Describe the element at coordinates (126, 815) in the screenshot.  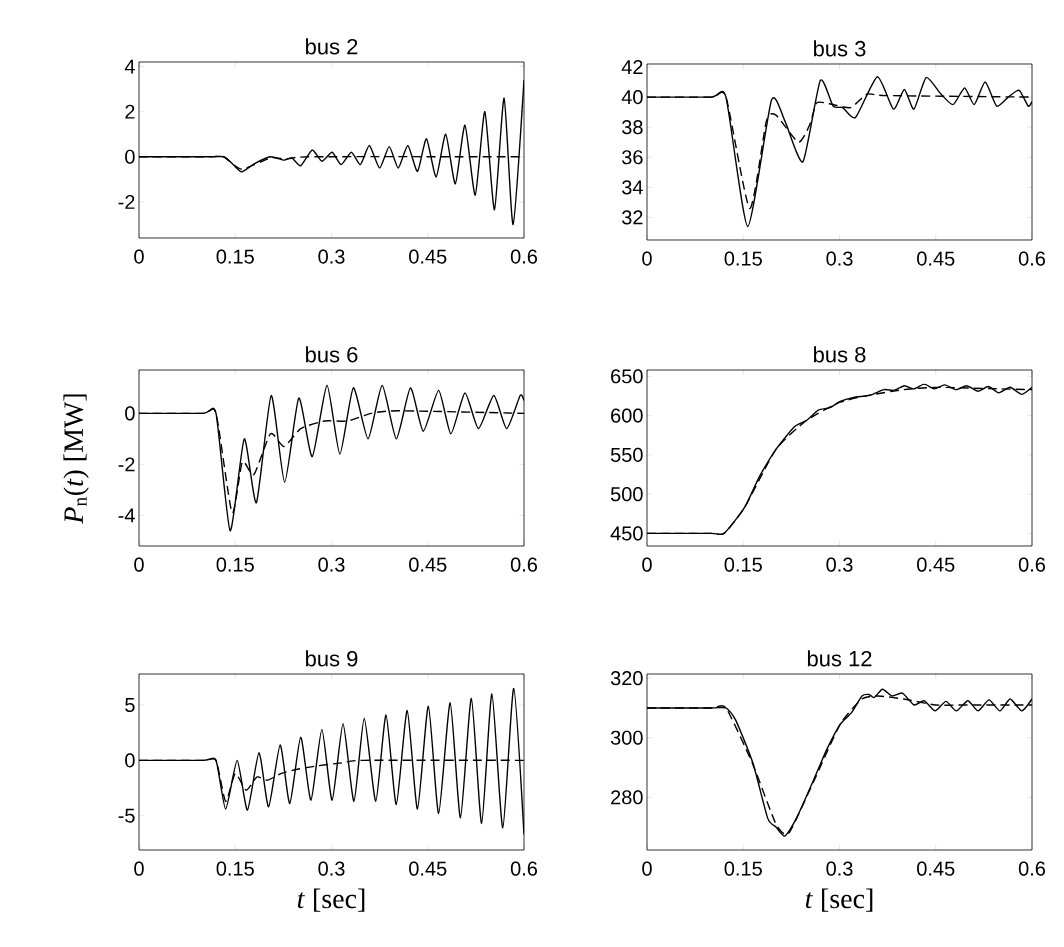
I see `y-tick-label: -5` at that location.